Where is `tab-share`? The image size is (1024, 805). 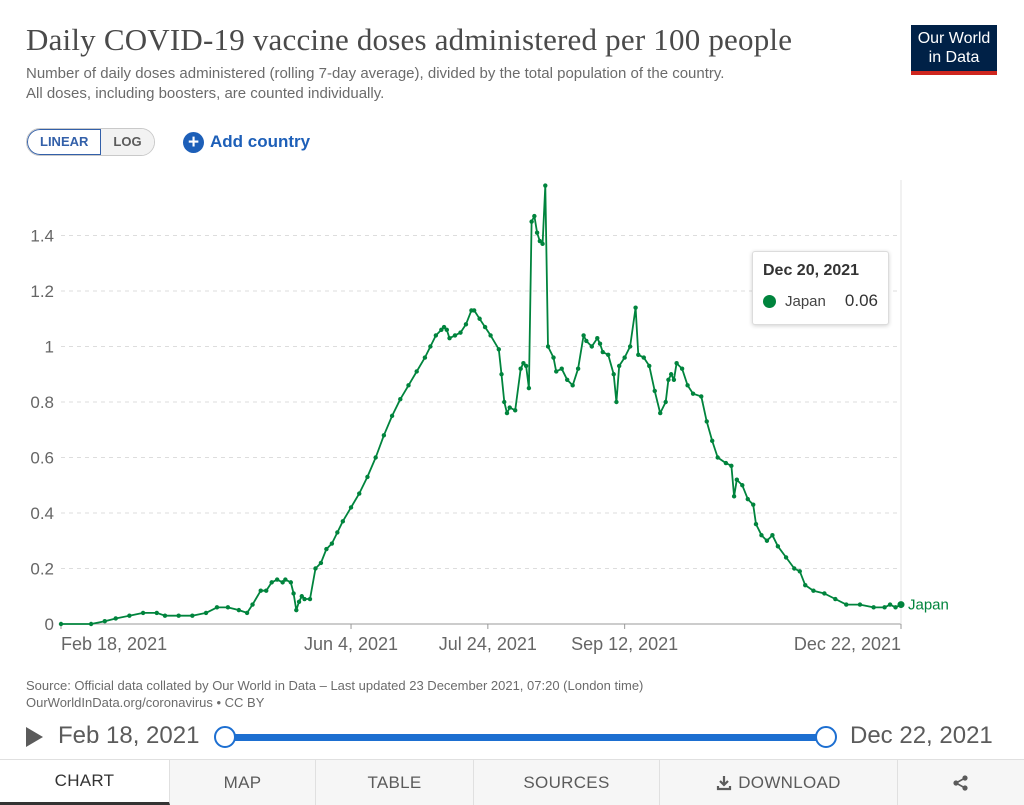
tab-share is located at coordinates (961, 782).